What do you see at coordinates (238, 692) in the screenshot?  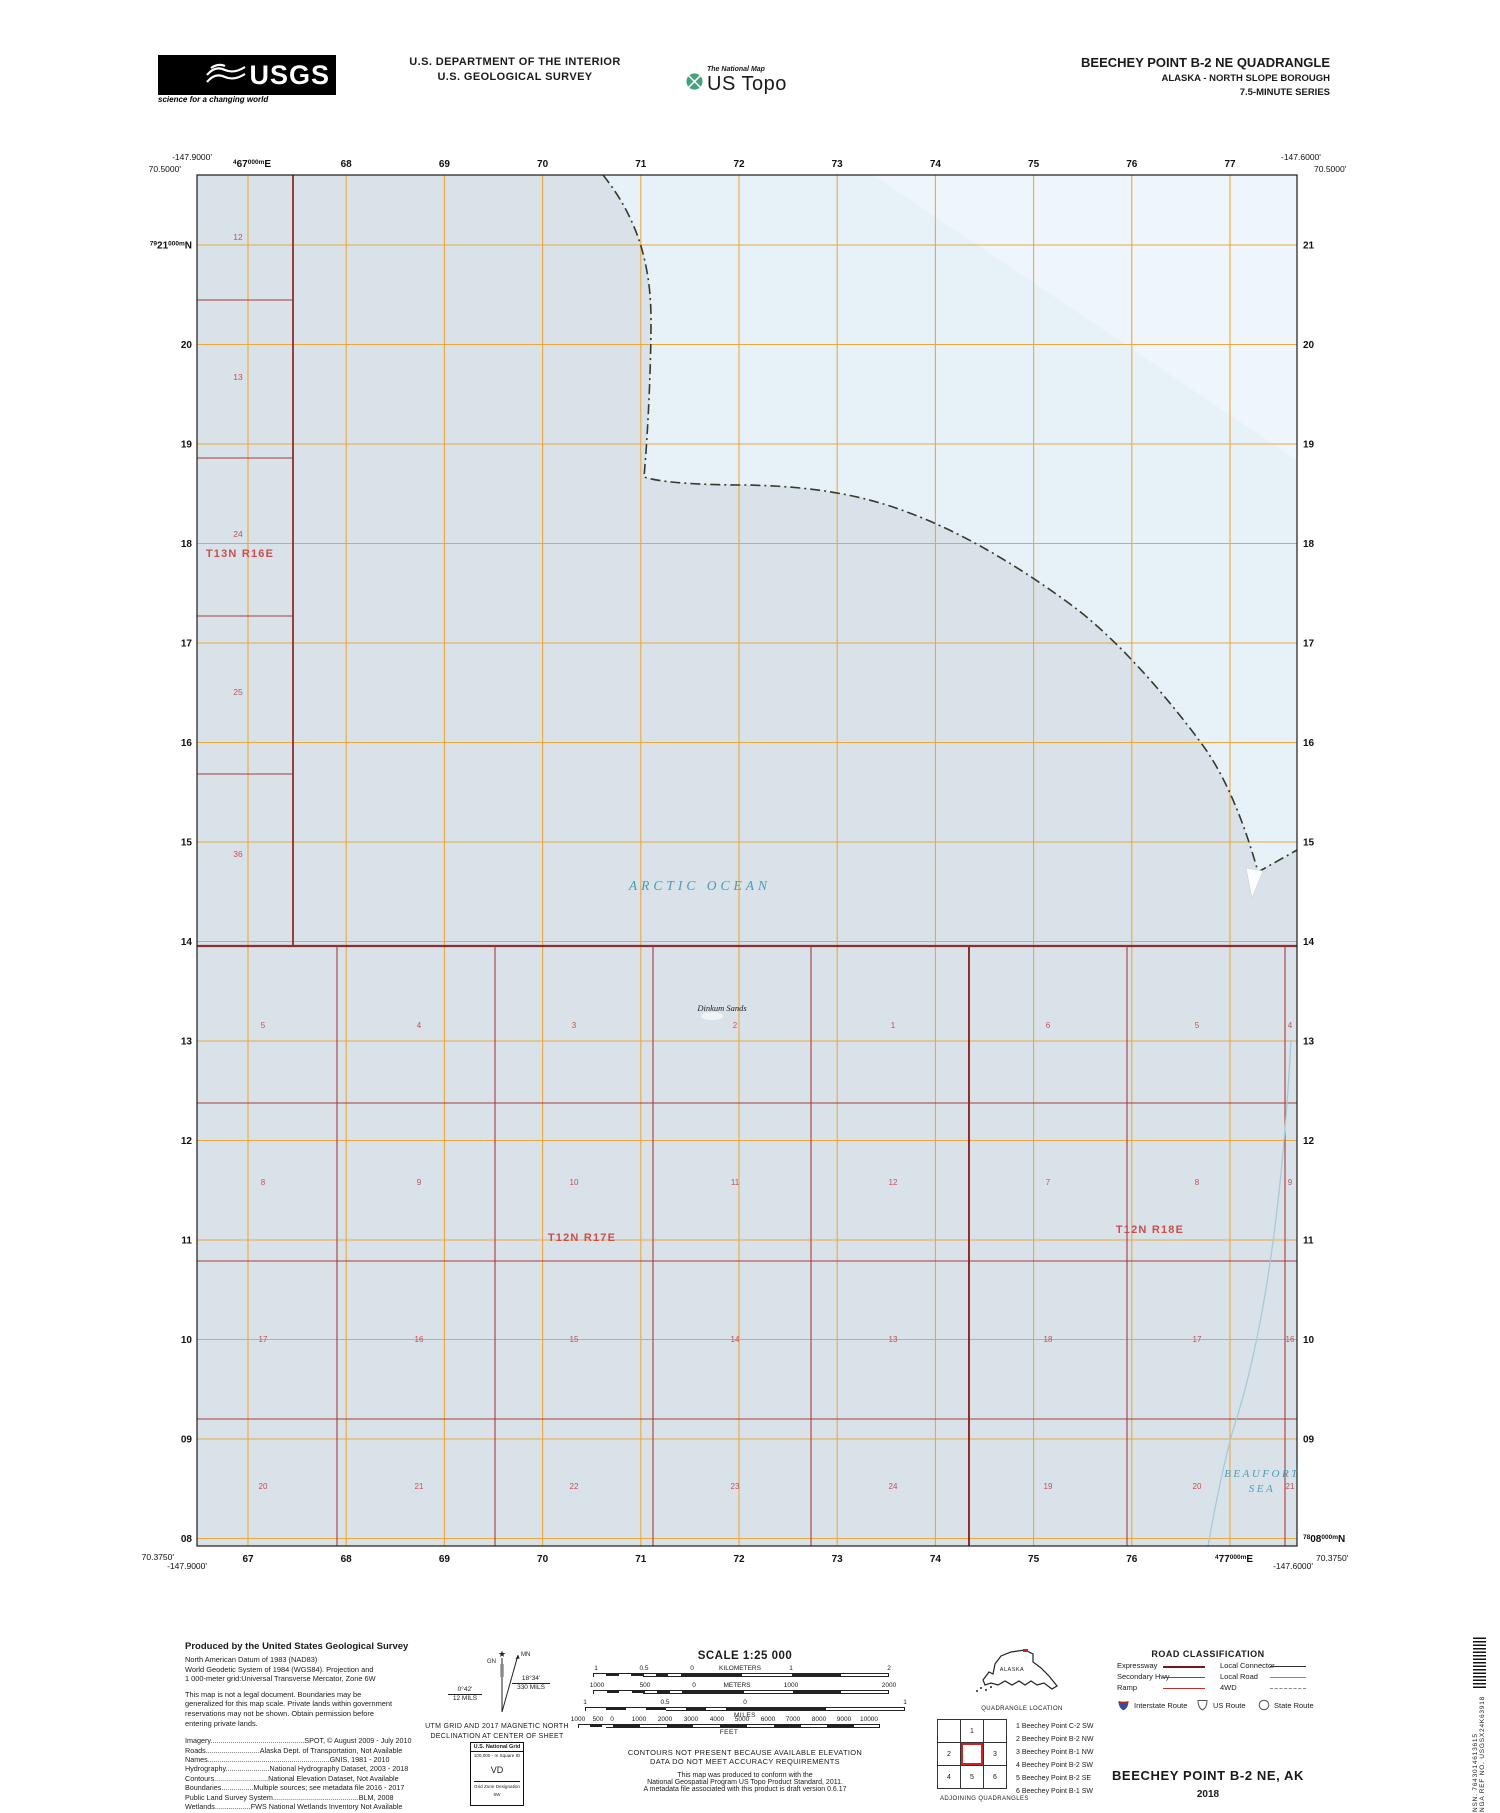 I see `svg-text: 25` at bounding box center [238, 692].